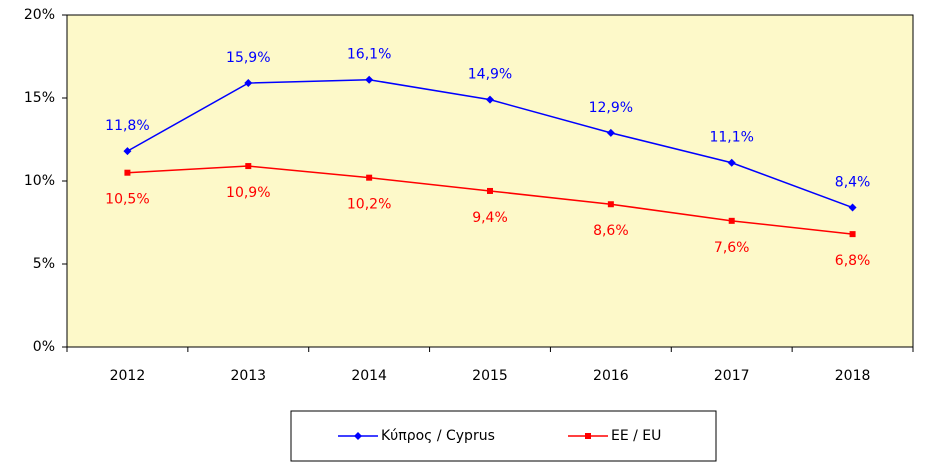  What do you see at coordinates (369, 55) in the screenshot?
I see `data-label: 16,1%` at bounding box center [369, 55].